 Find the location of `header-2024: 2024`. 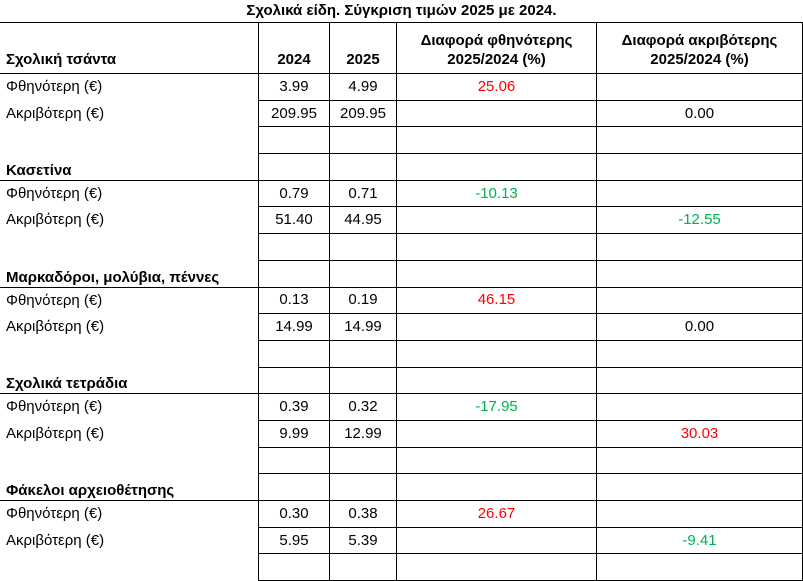

header-2024: 2024 is located at coordinates (294, 48).